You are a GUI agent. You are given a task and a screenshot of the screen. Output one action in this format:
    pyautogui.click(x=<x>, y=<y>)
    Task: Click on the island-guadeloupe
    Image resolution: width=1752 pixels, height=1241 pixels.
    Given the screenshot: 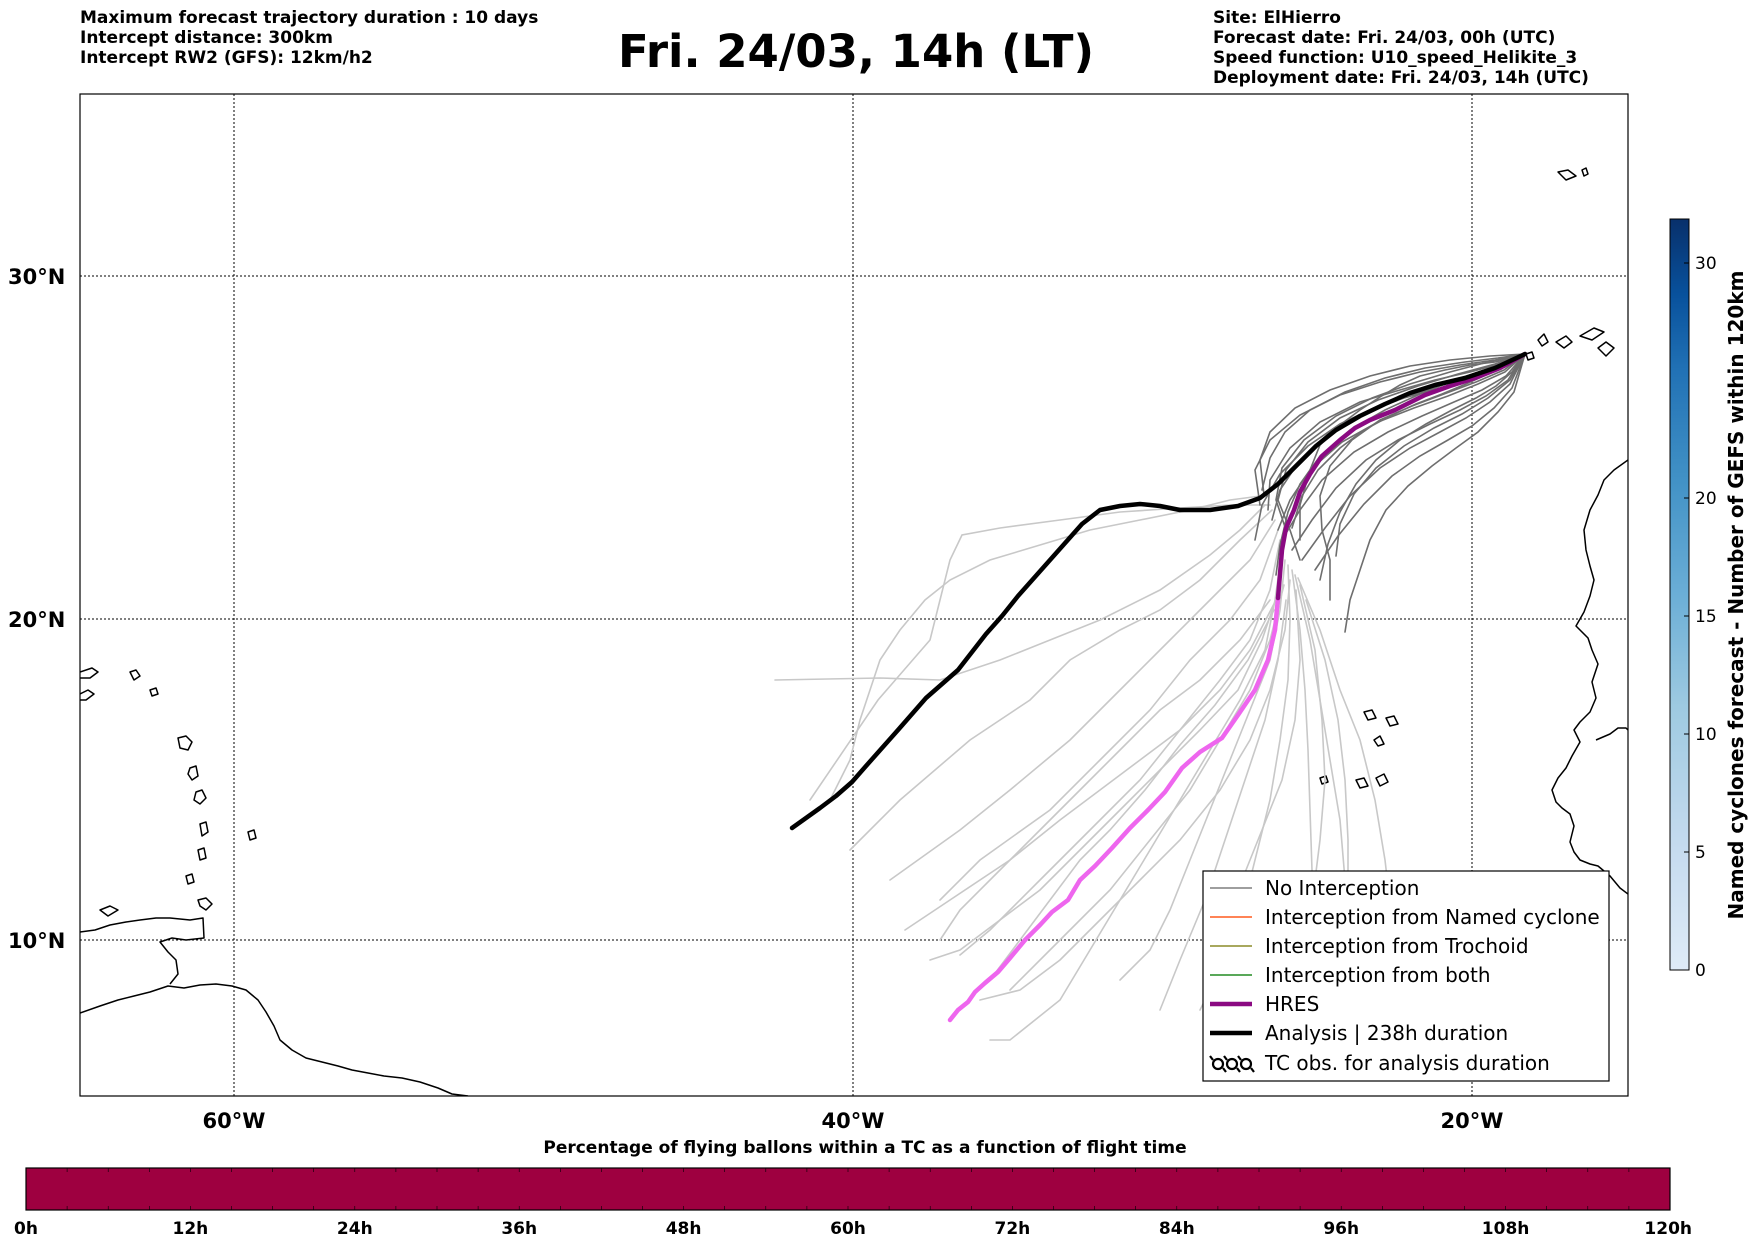 What is the action you would take?
    pyautogui.click(x=200, y=797)
    